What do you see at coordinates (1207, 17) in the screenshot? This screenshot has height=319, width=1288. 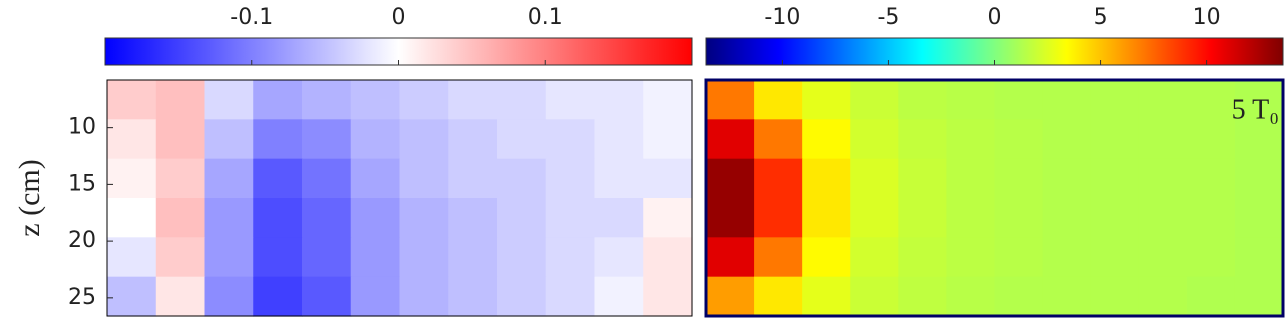 I see `colorbar-tick-label: 10` at bounding box center [1207, 17].